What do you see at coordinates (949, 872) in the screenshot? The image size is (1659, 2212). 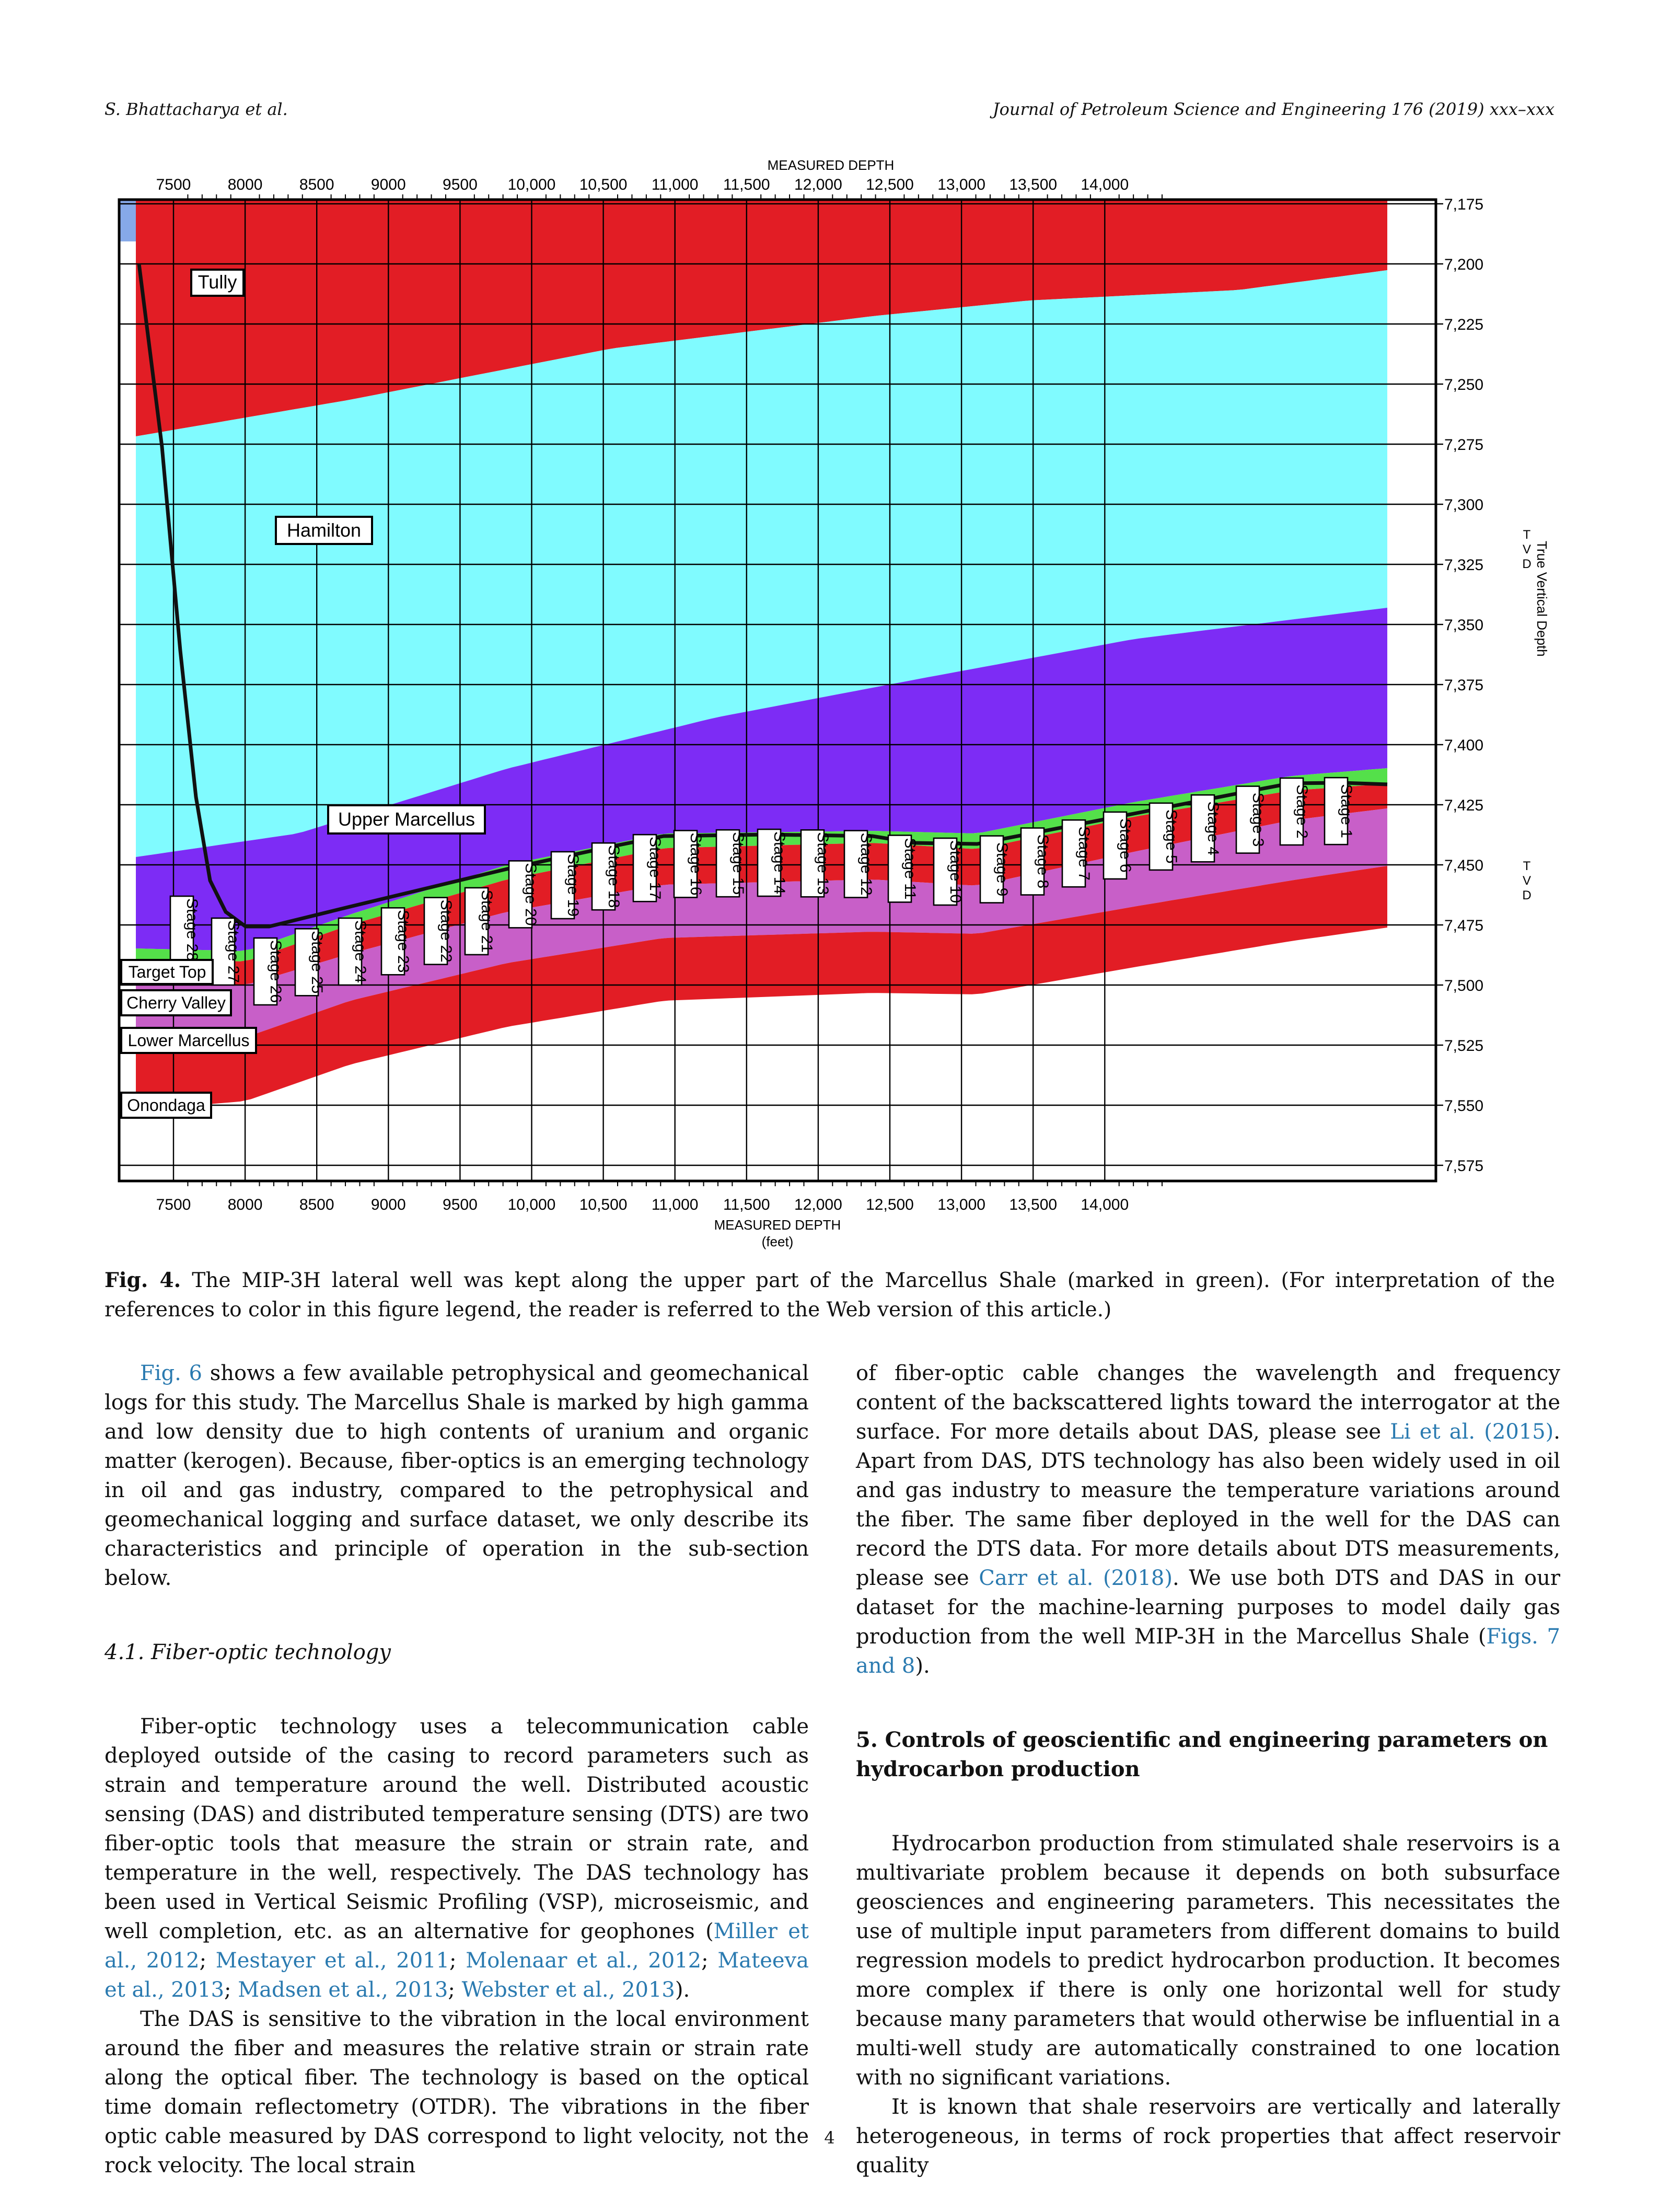 I see `stage-label: Stage 10` at bounding box center [949, 872].